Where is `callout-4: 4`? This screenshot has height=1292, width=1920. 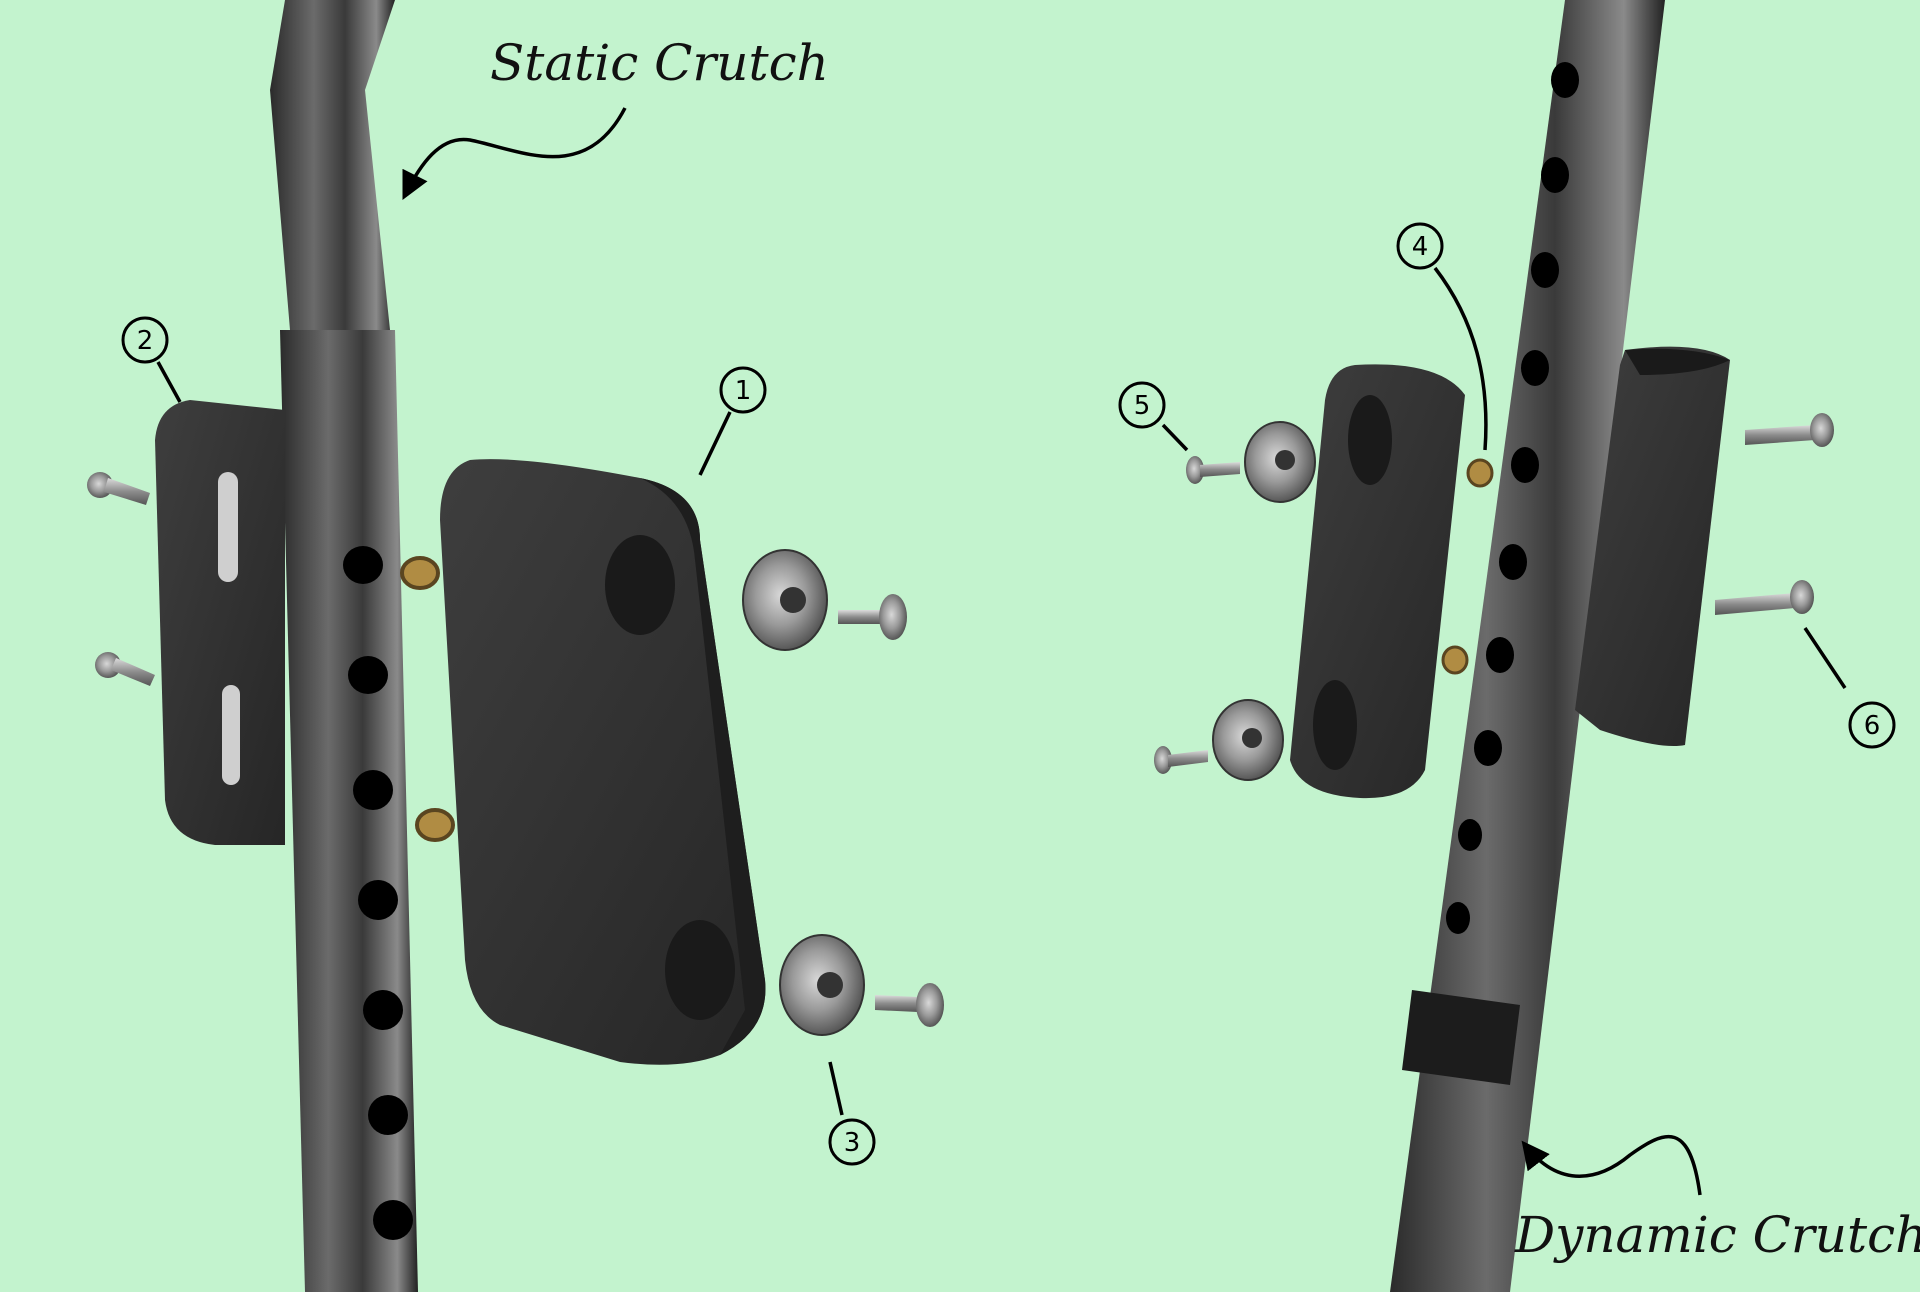 callout-4: 4 is located at coordinates (1420, 246).